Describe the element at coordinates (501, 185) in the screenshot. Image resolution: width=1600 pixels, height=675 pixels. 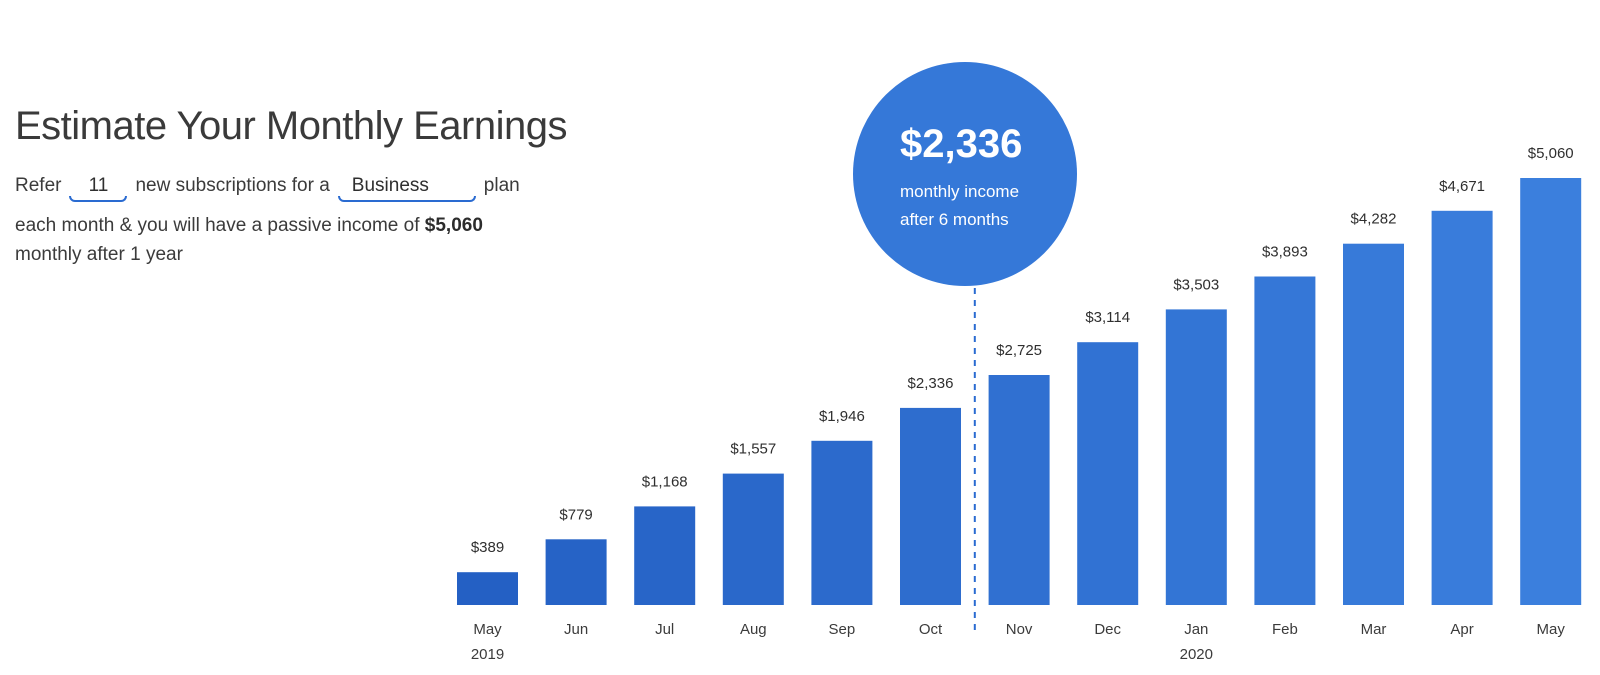
I see `sentence-text-plan: plan` at that location.